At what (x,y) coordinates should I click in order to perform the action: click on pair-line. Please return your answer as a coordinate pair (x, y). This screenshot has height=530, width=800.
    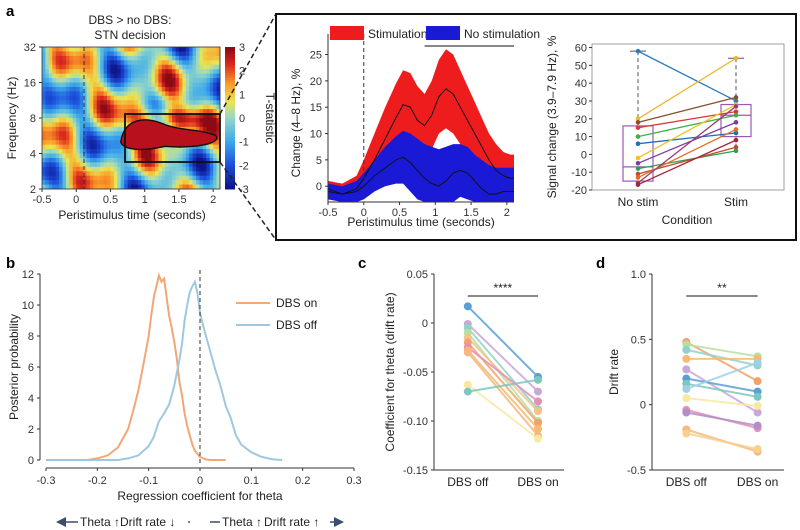
    Looking at the image, I should click on (722, 357).